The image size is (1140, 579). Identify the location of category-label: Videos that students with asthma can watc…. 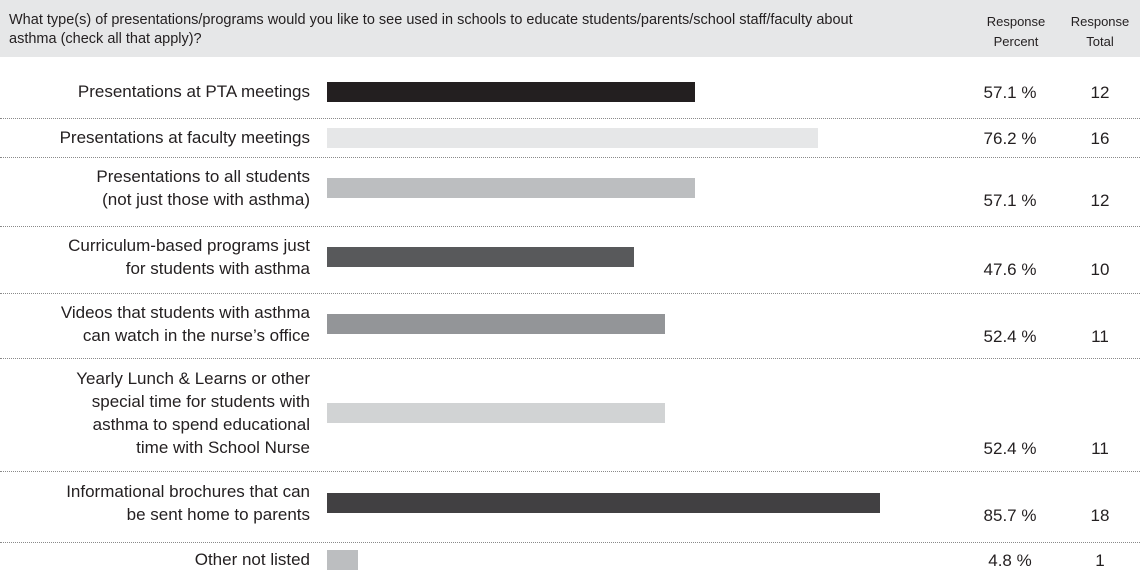
(155, 324).